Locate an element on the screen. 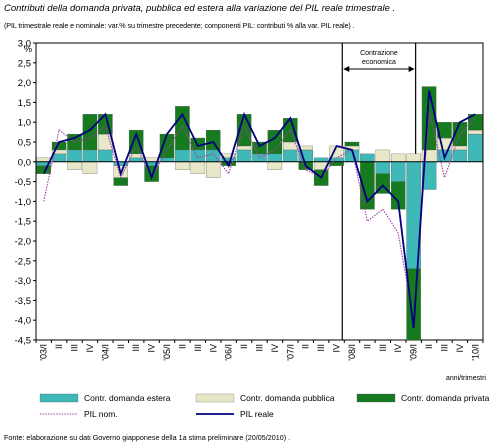 This screenshot has width=498, height=448. arrow-left-head is located at coordinates (346, 69).